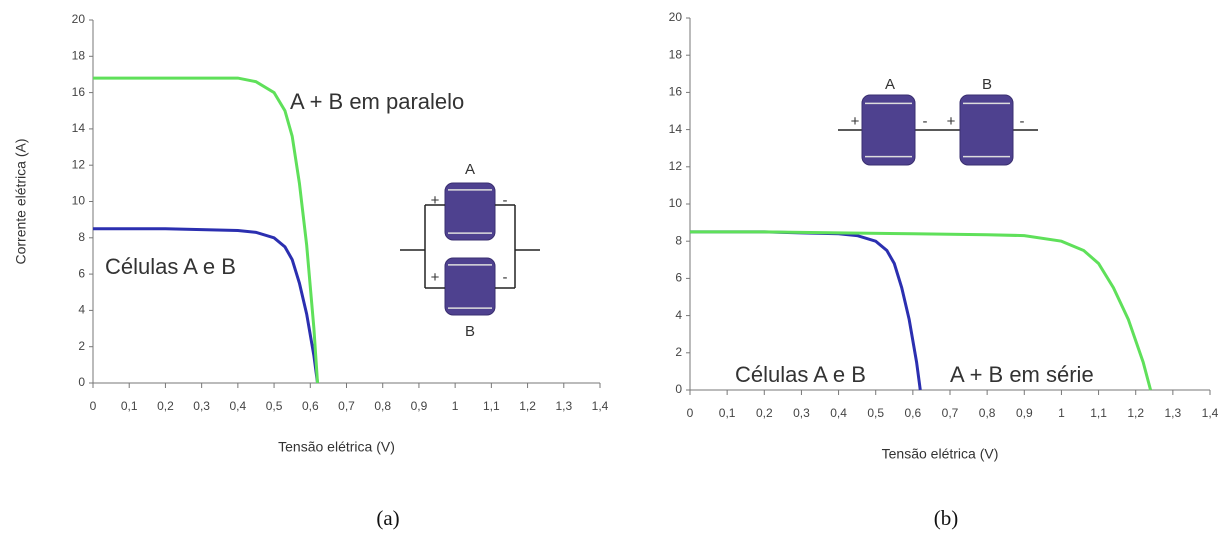  What do you see at coordinates (377, 101) in the screenshot?
I see `series-label: A + B em paralelo` at bounding box center [377, 101].